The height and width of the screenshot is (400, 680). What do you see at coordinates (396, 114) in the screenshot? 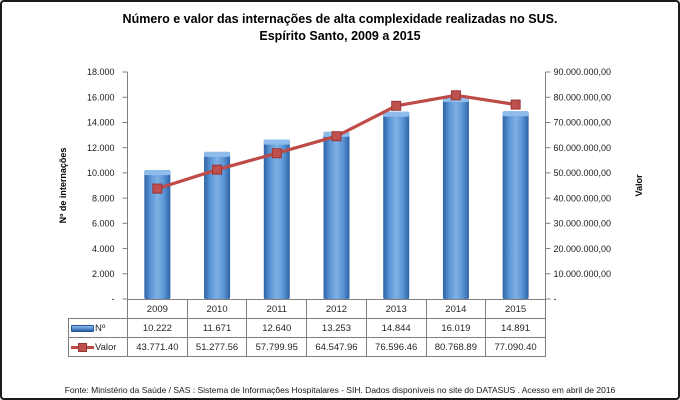
I see `bar-cap-2013` at bounding box center [396, 114].